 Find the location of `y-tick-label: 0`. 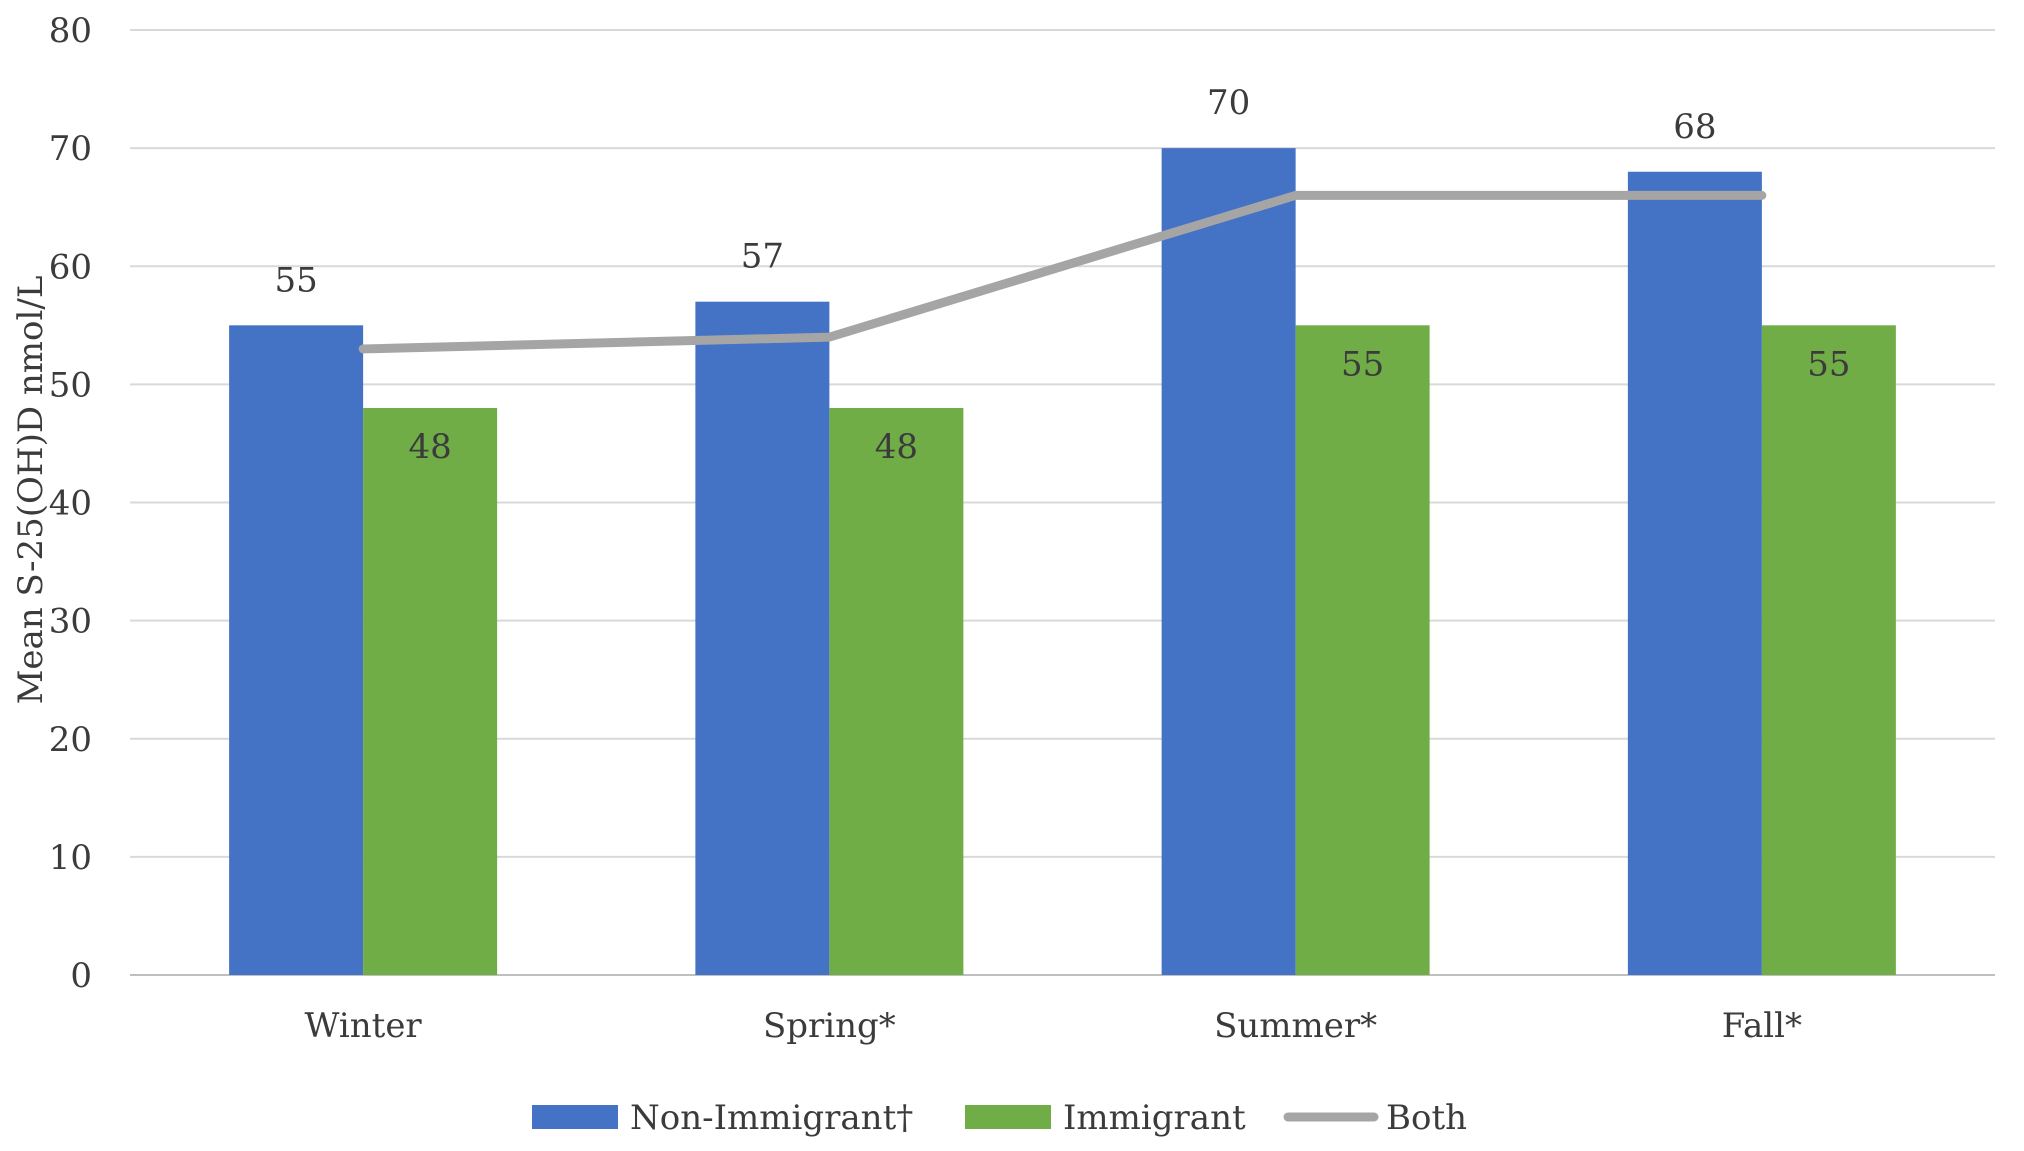

y-tick-label: 0 is located at coordinates (81, 976).